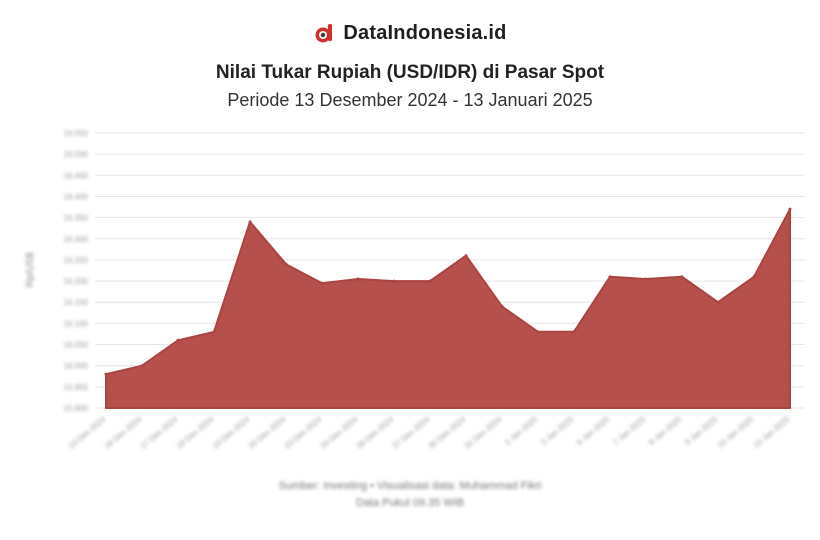 Image resolution: width=820 pixels, height=540 pixels. What do you see at coordinates (30, 269) in the screenshot?
I see `y-axis-label: Rp/US$` at bounding box center [30, 269].